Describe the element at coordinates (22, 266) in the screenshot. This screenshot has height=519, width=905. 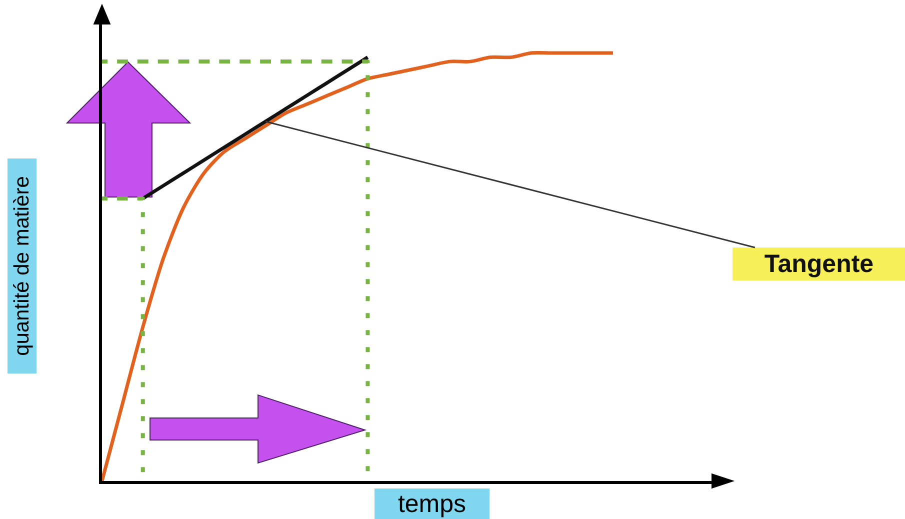
I see `y-axis-title: quantité de matière` at that location.